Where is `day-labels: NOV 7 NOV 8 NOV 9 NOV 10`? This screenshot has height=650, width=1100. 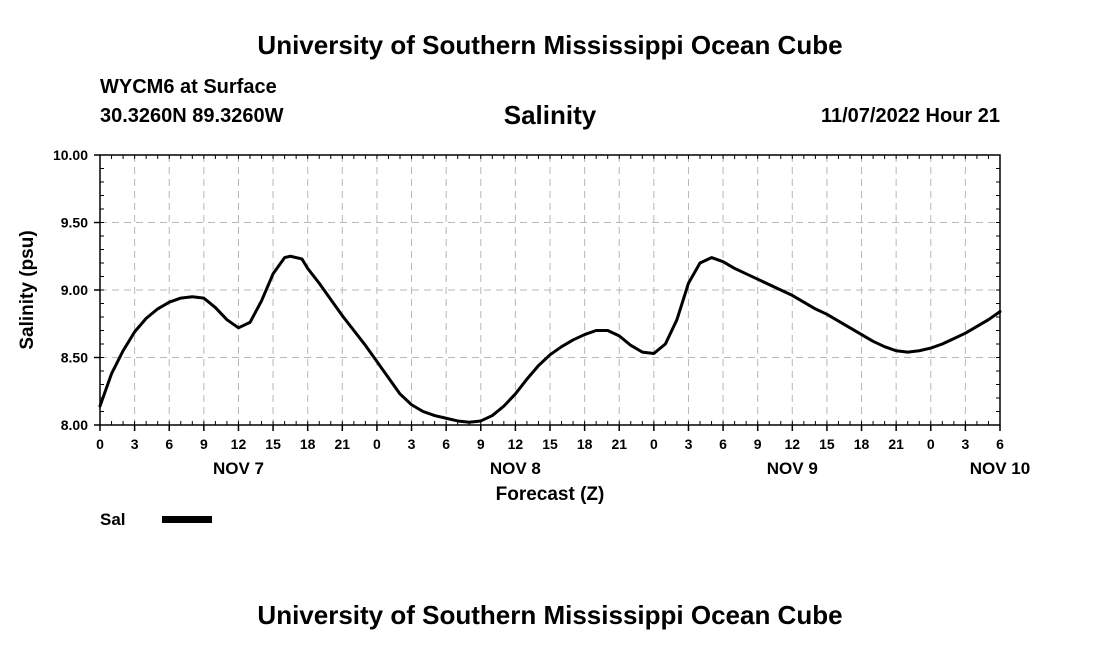
day-labels: NOV 7 NOV 8 NOV 9 NOV 10 is located at coordinates (621, 468).